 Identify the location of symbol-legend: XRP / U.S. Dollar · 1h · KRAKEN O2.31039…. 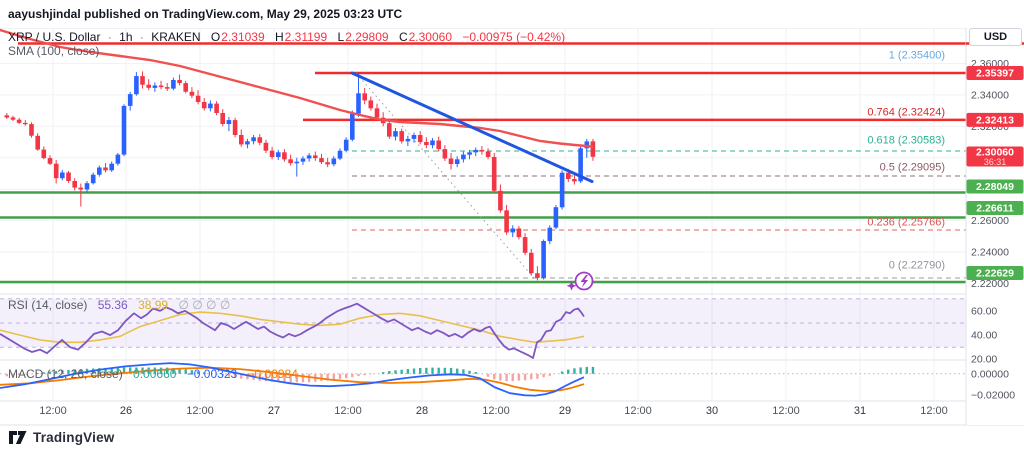
(286, 37).